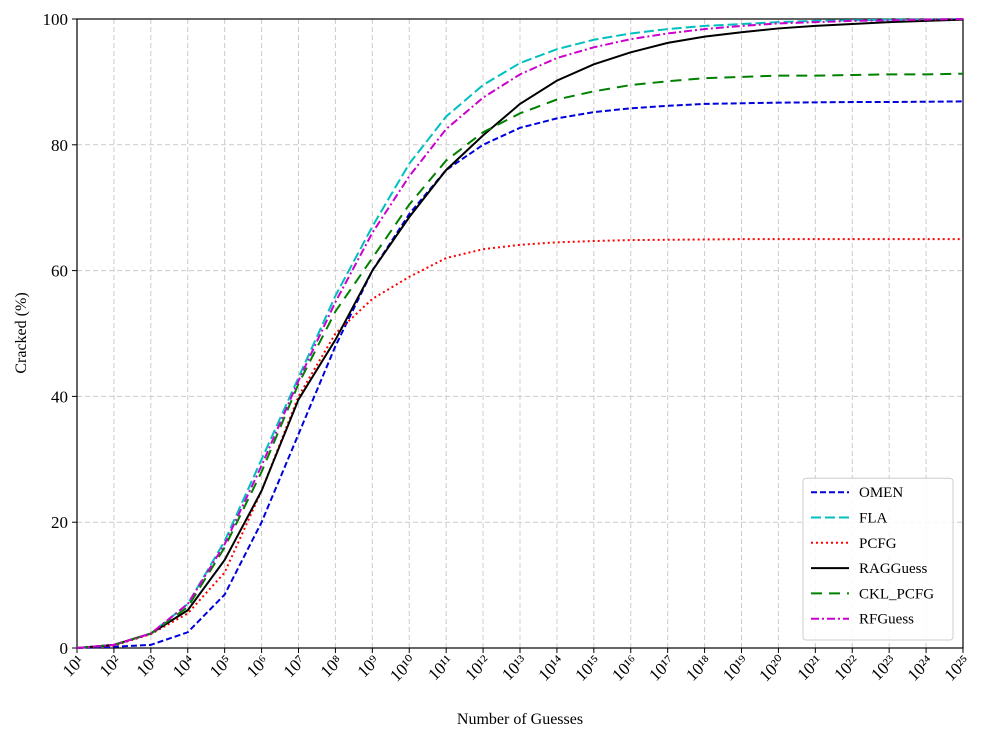  What do you see at coordinates (772, 668) in the screenshot?
I see `x-tick-label: 10²⁰` at bounding box center [772, 668].